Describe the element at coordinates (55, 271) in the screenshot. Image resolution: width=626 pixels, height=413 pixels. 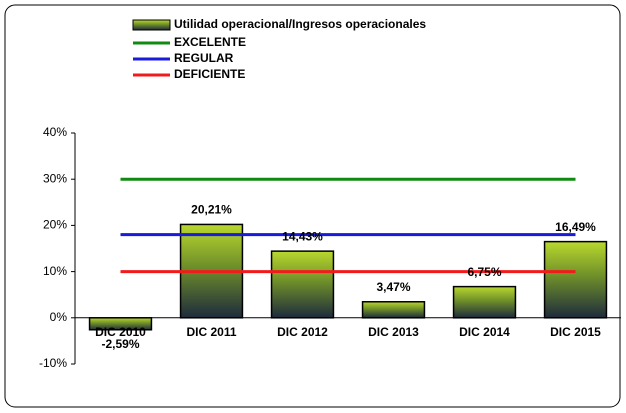
I see `y-tick-label: 10%` at that location.